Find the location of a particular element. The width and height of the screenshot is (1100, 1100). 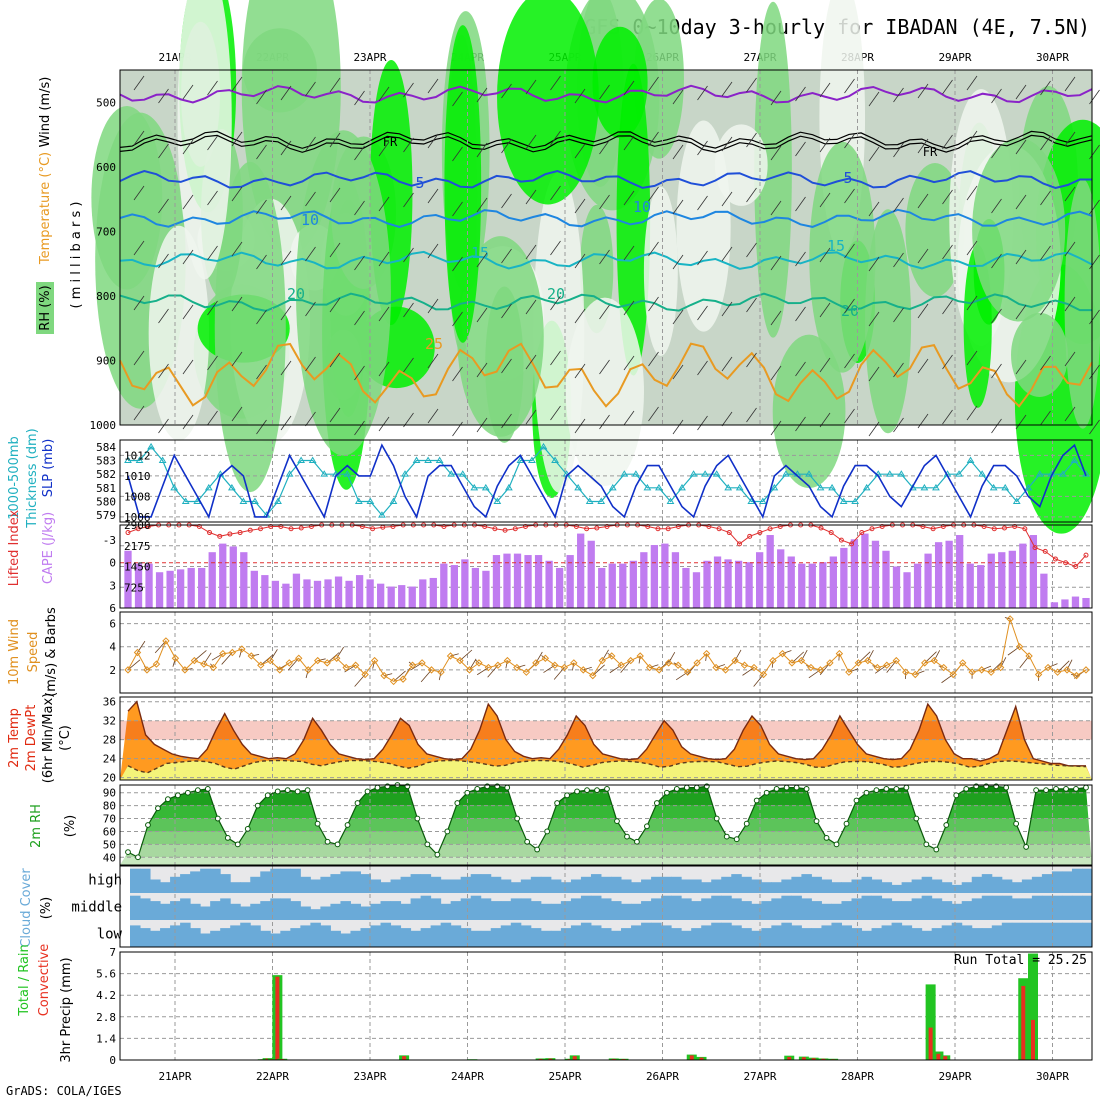

isotherm-line is located at coordinates (606, 143).